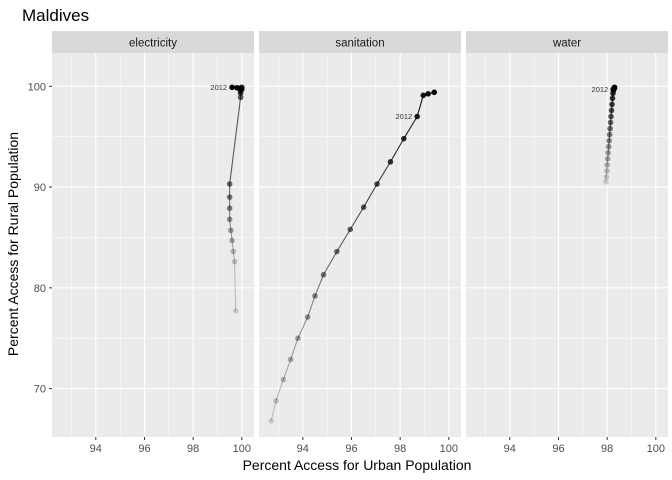 This screenshot has width=672, height=480. Describe the element at coordinates (357, 465) in the screenshot. I see `x-axis-title: Percent Access for Urban Population` at that location.